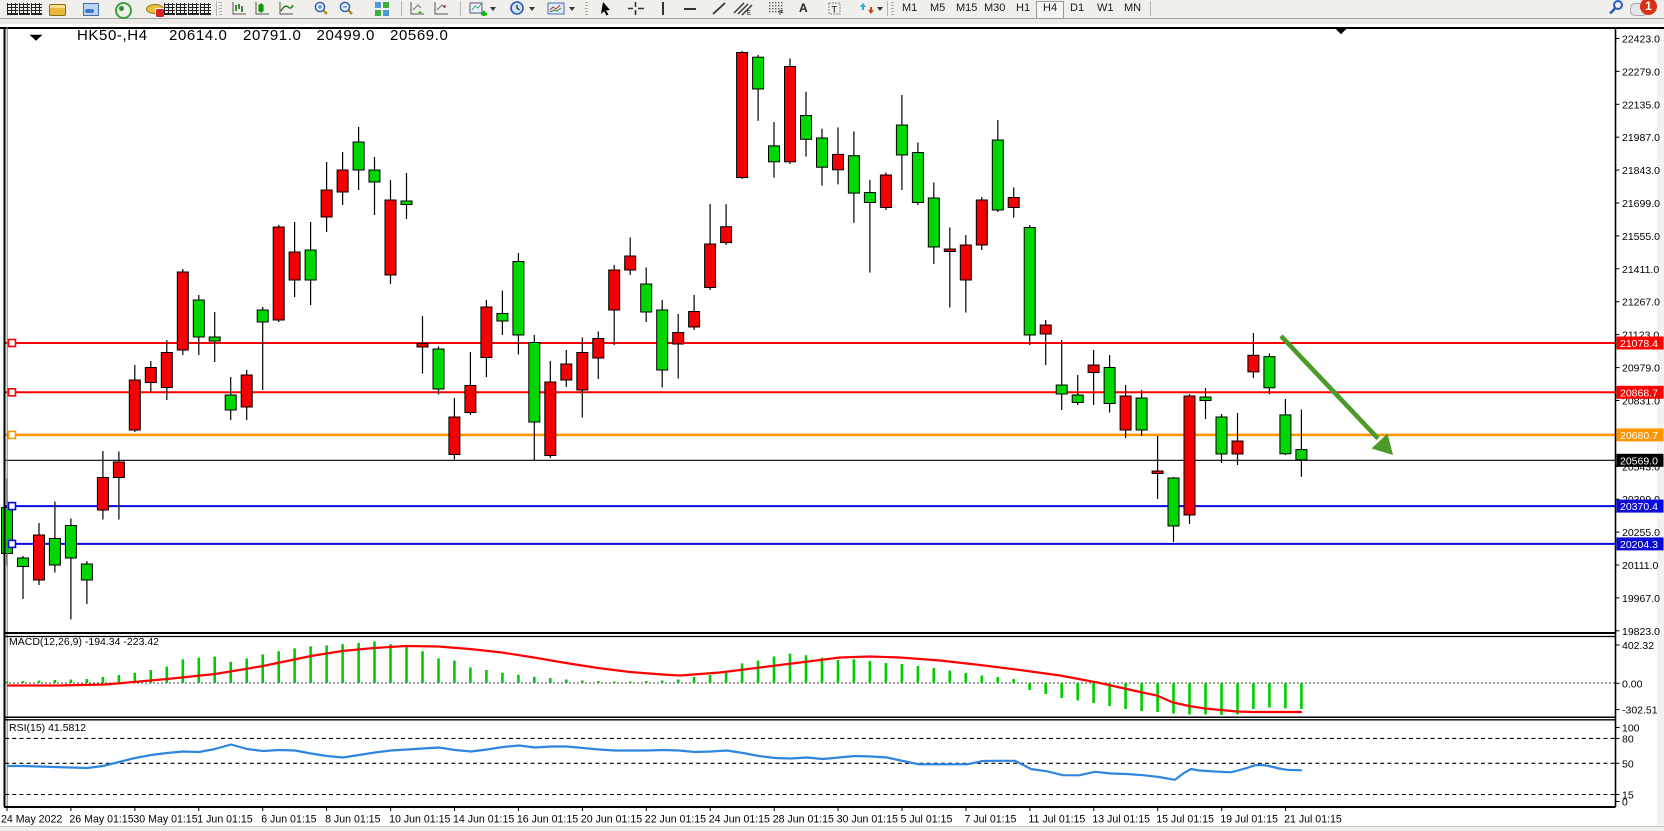  What do you see at coordinates (1639, 393) in the screenshot?
I see `svg-text: 20868.7` at bounding box center [1639, 393].